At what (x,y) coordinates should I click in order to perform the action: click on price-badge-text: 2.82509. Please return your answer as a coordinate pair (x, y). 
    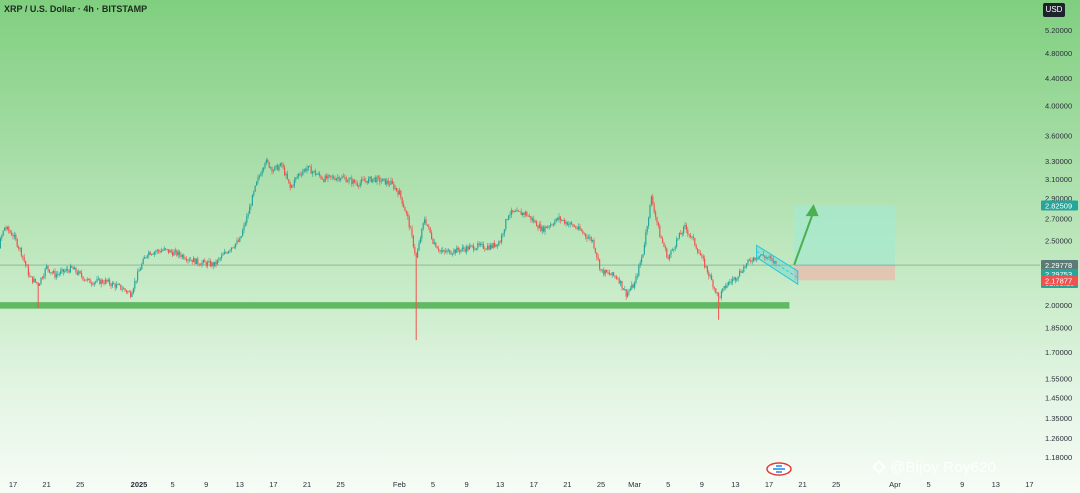
    Looking at the image, I should click on (1058, 206).